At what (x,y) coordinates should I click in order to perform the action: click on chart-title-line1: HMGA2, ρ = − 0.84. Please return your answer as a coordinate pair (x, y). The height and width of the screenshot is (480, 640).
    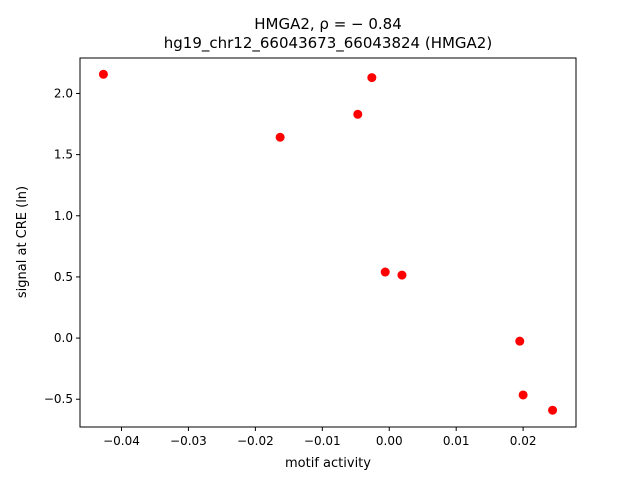
    Looking at the image, I should click on (328, 24).